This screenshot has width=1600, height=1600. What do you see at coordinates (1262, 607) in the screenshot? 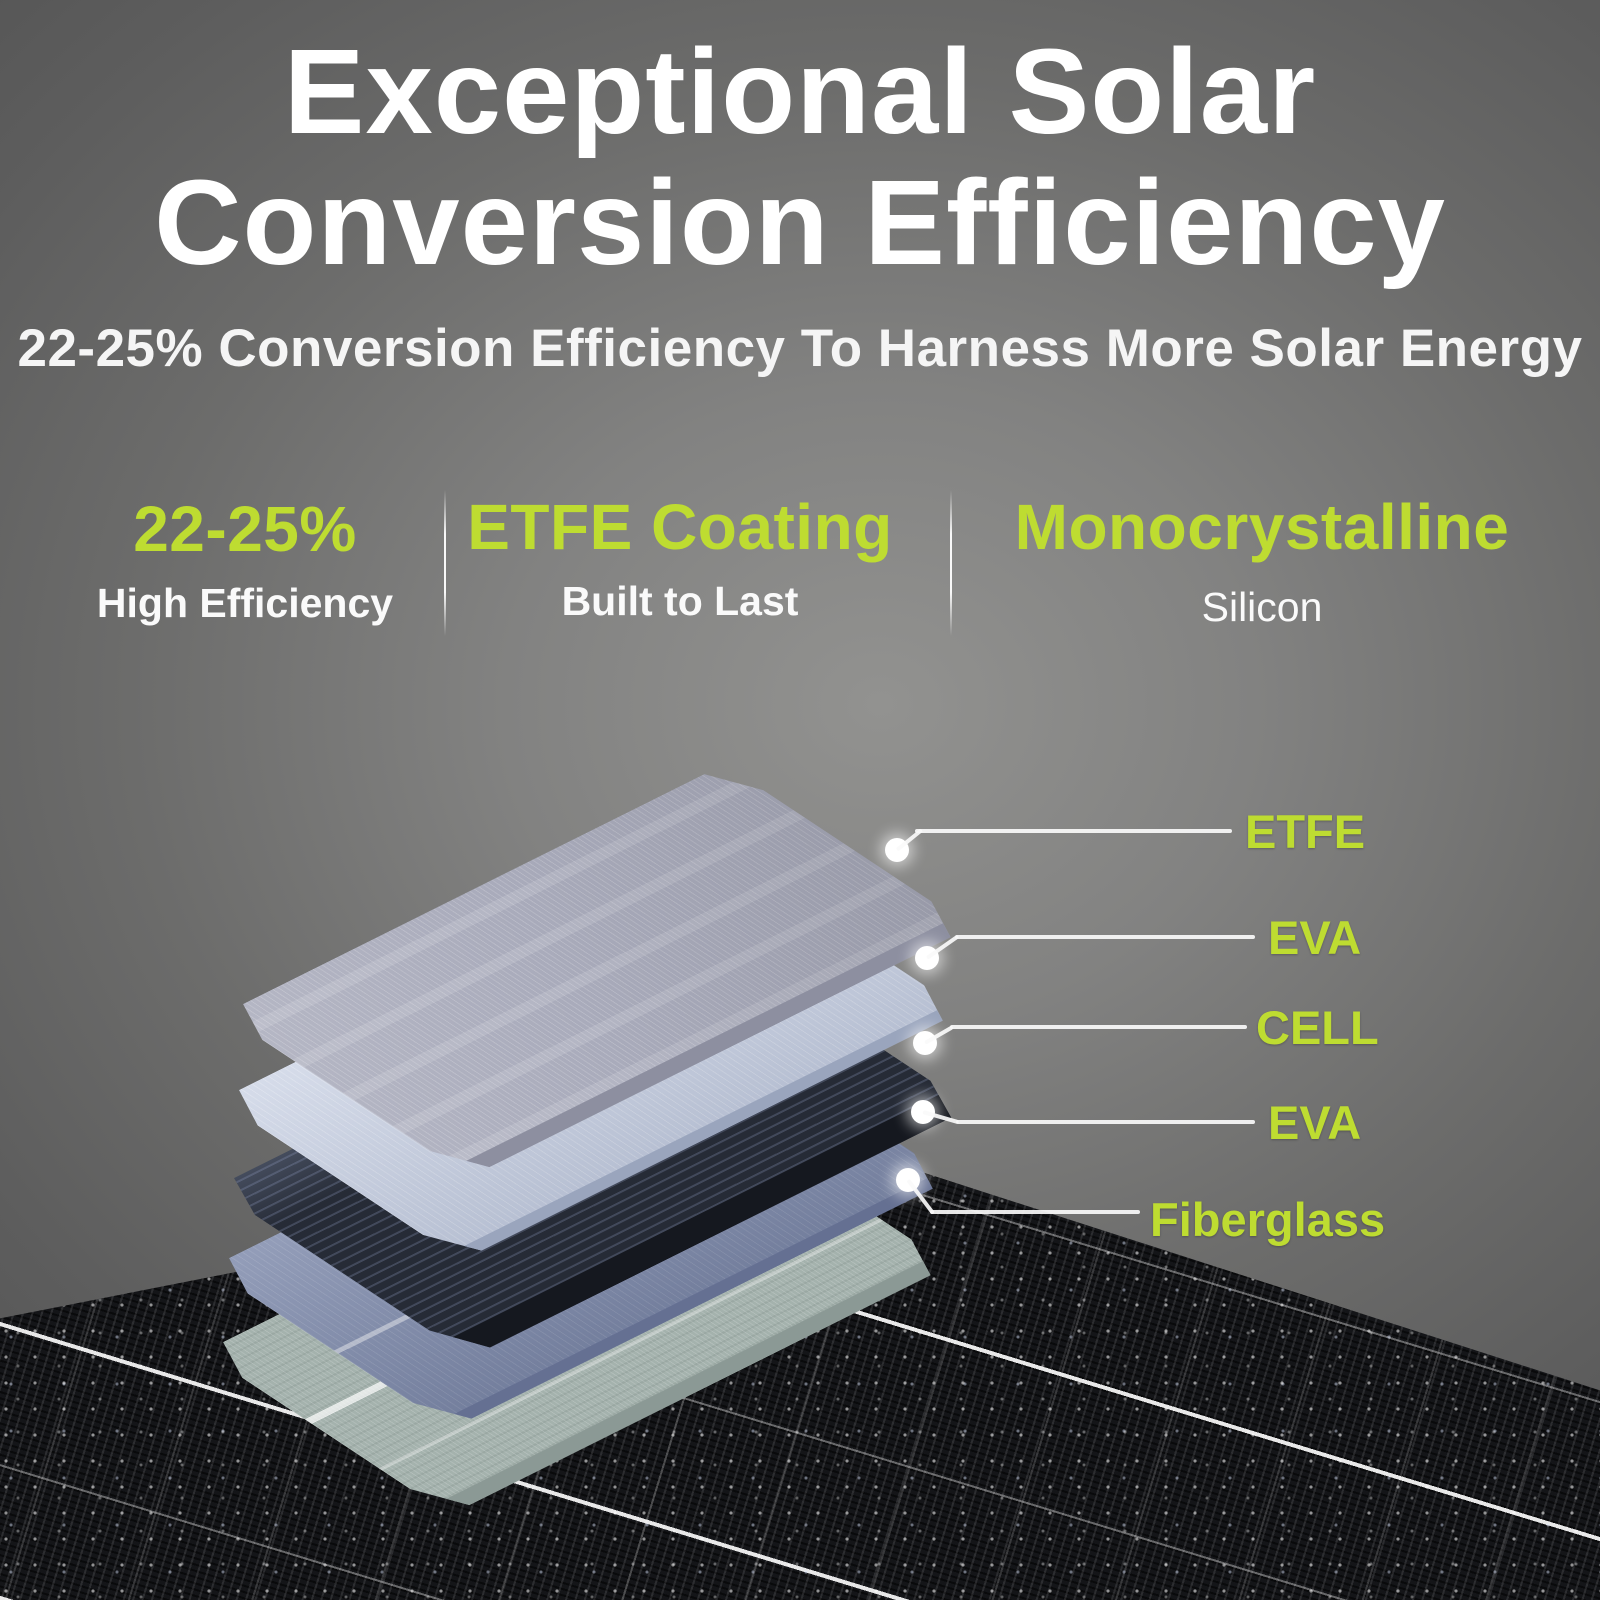
I see `feature-mono-sub: Silicon` at bounding box center [1262, 607].